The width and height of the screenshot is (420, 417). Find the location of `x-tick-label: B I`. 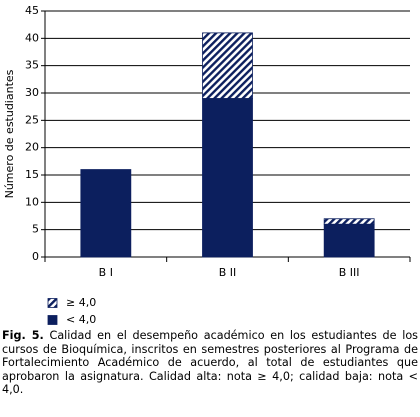

x-tick-label: B I is located at coordinates (106, 272).